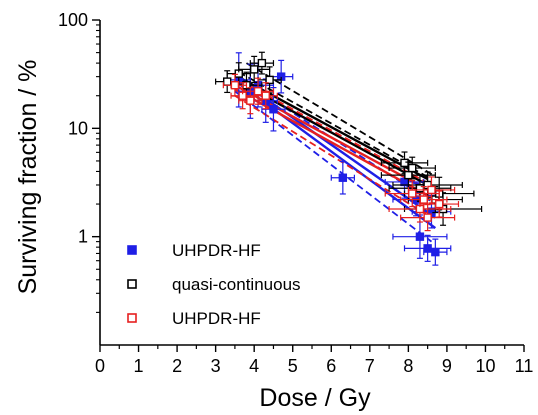  Describe the element at coordinates (83, 237) in the screenshot. I see `y-tick-label: 1` at that location.